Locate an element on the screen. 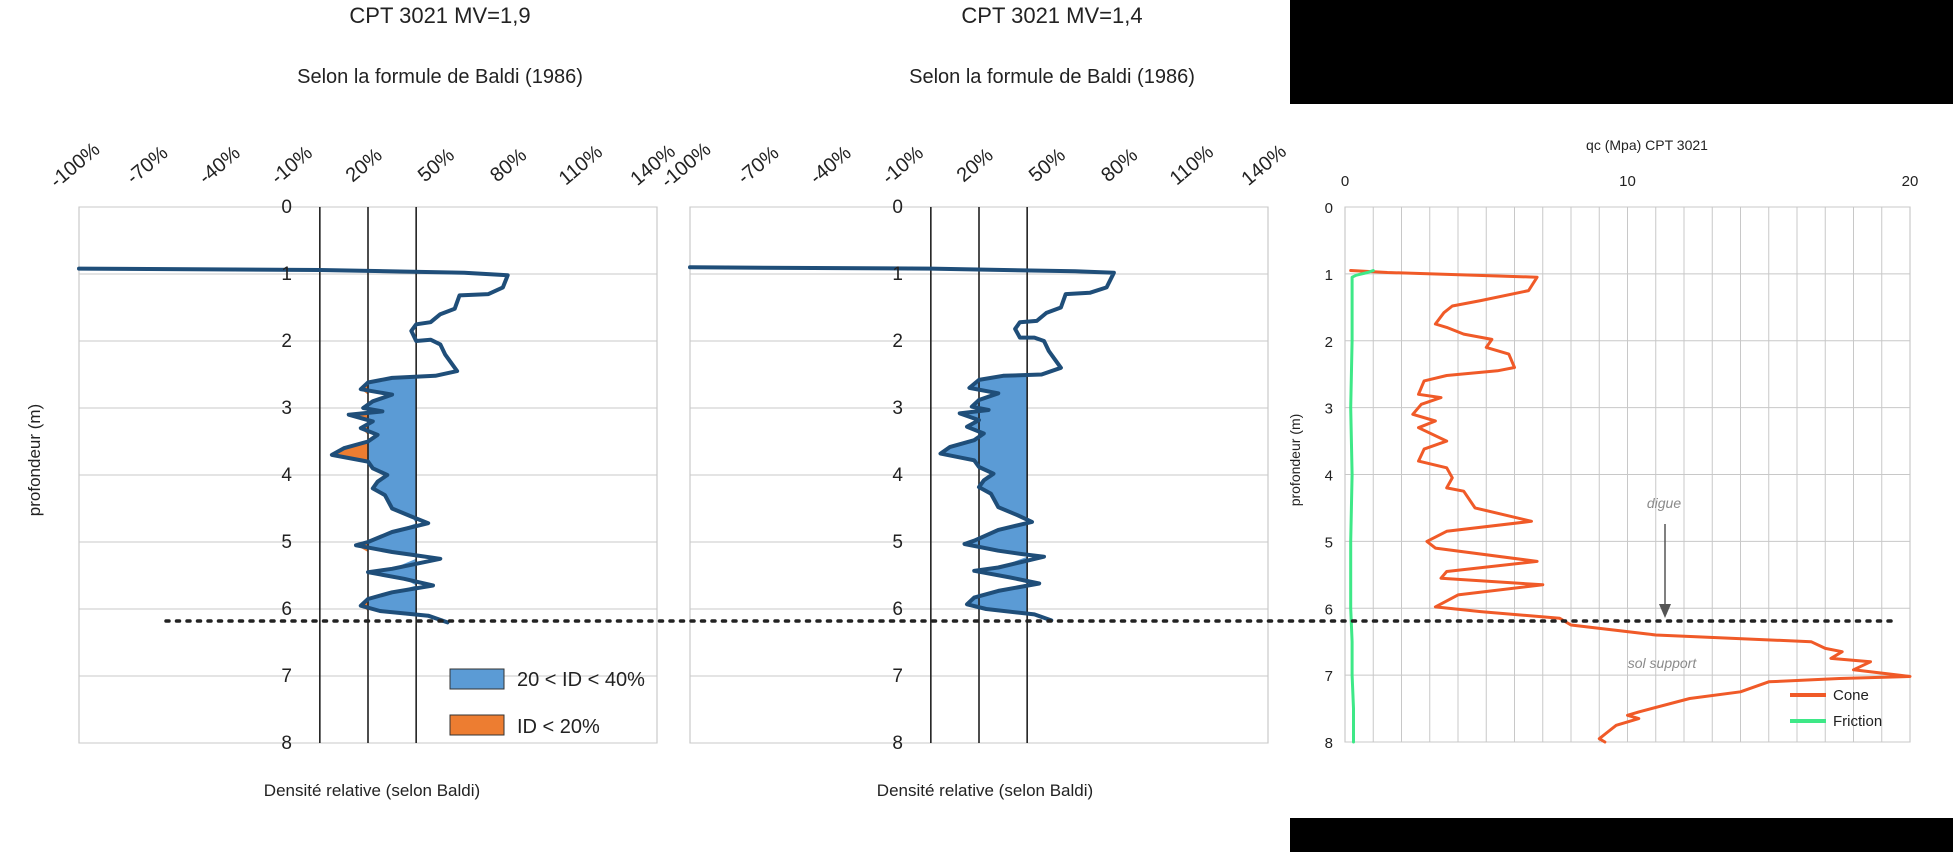 Image resolution: width=1953 pixels, height=852 pixels. chart-2-series is located at coordinates (902, 444).